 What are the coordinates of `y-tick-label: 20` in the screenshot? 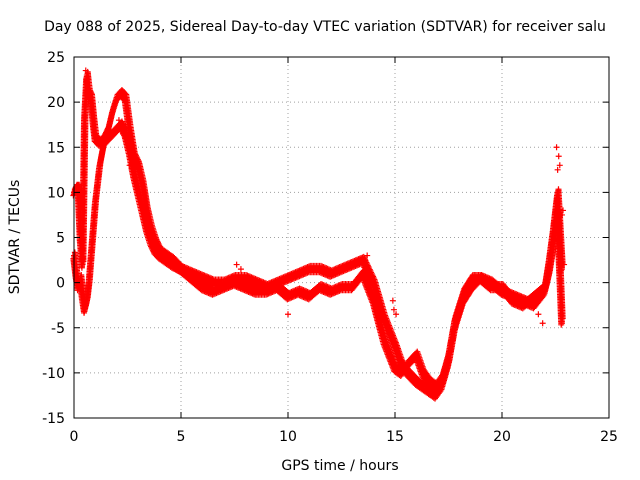 It's located at (56, 103).